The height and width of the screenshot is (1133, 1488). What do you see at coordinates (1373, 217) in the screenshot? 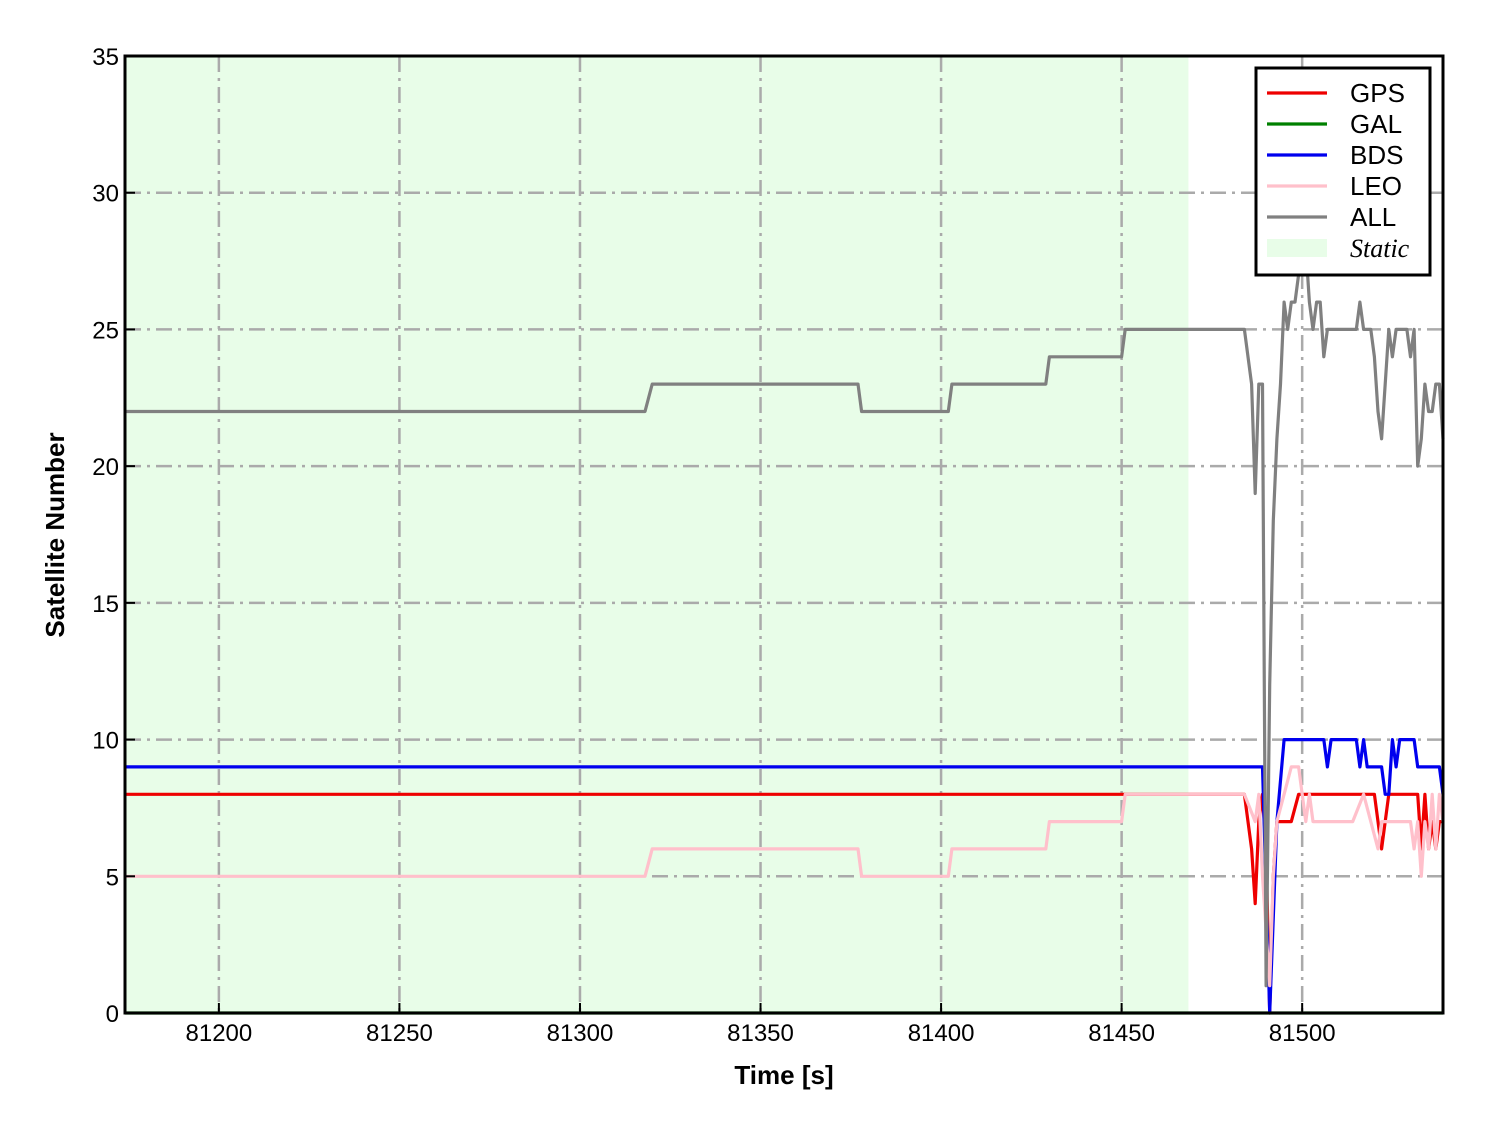
I see `legend-label-all: ALL` at bounding box center [1373, 217].